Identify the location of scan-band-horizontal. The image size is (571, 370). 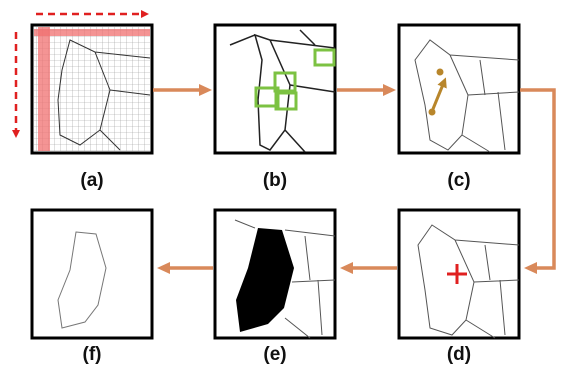
(92, 32).